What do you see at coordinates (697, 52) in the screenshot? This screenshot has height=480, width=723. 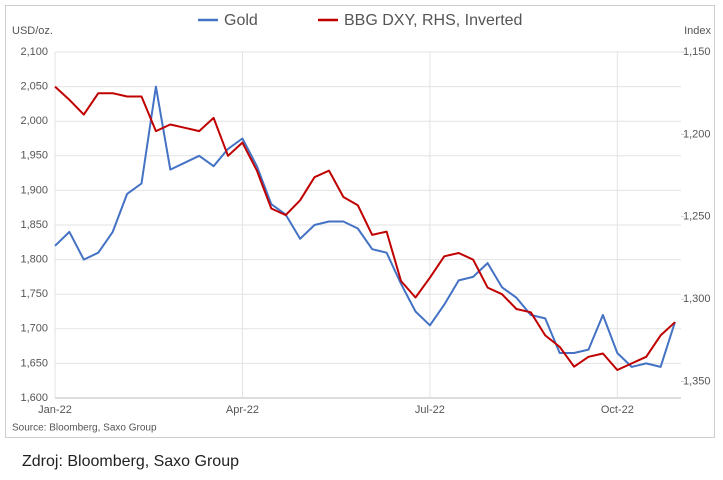 I see `y2-tick-label: 1,150` at bounding box center [697, 52].